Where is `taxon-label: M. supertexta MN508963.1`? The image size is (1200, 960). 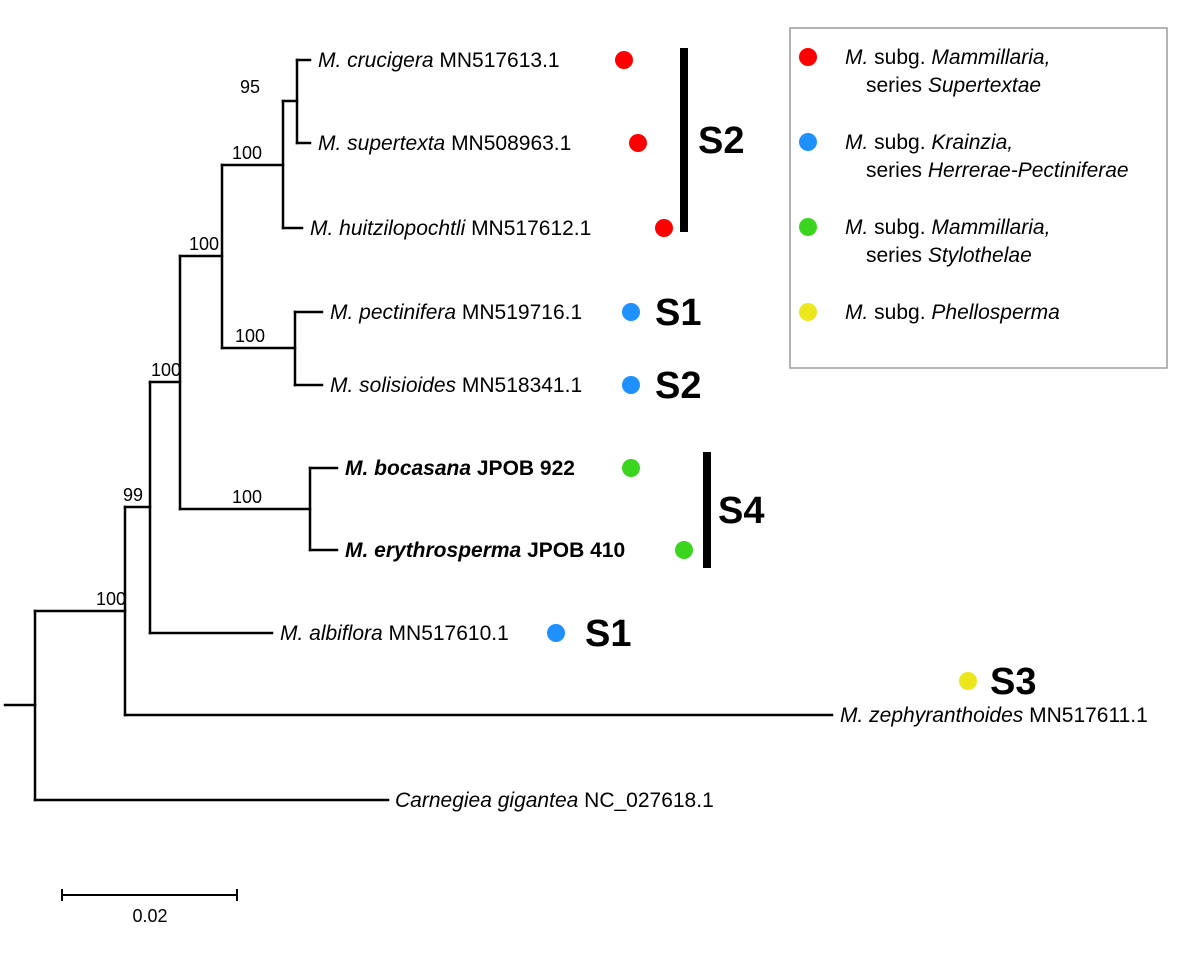
taxon-label: M. supertexta MN508963.1 is located at coordinates (444, 143).